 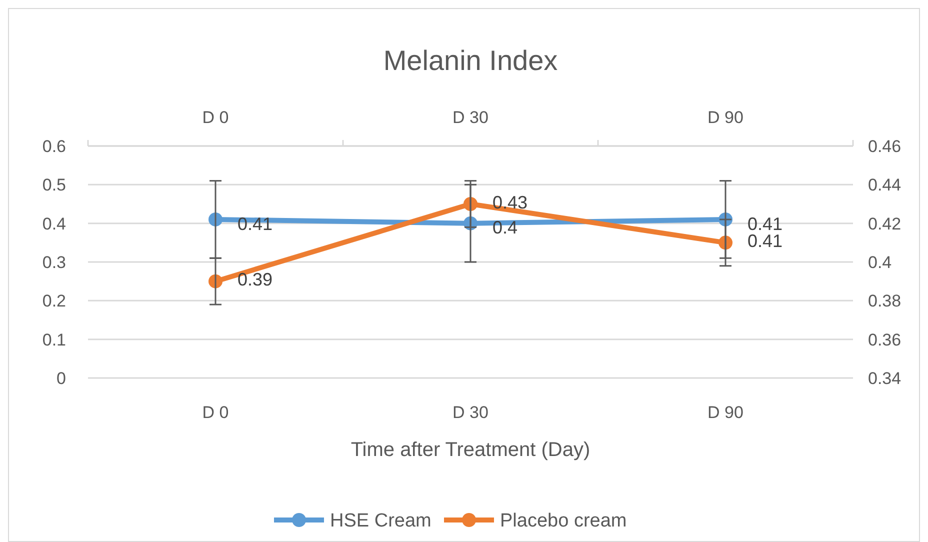 What do you see at coordinates (470, 412) in the screenshot?
I see `category-label: D 30` at bounding box center [470, 412].